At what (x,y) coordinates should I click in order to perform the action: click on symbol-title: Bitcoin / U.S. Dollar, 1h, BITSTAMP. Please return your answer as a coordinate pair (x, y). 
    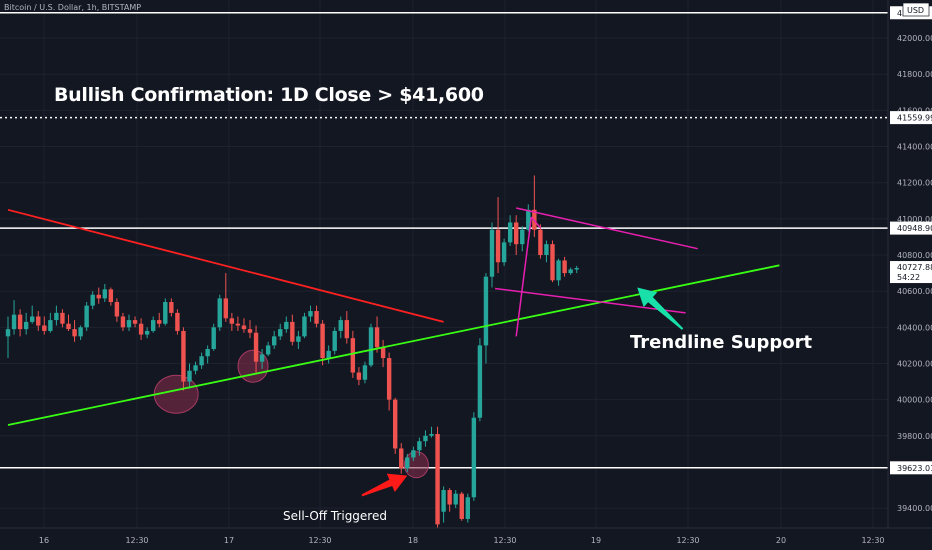
    Looking at the image, I should click on (73, 7).